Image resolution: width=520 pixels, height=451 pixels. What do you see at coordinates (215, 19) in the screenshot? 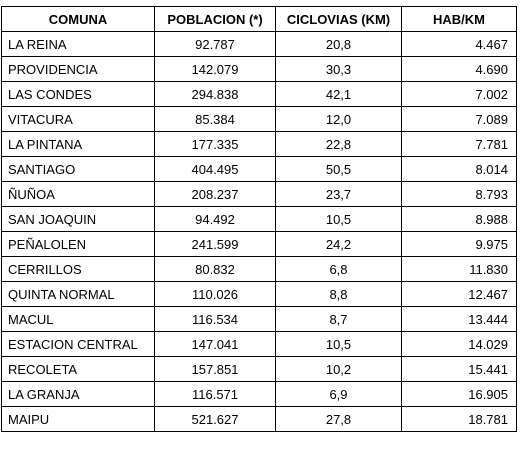
I see `header-poblacion: POBLACION (*)` at bounding box center [215, 19].